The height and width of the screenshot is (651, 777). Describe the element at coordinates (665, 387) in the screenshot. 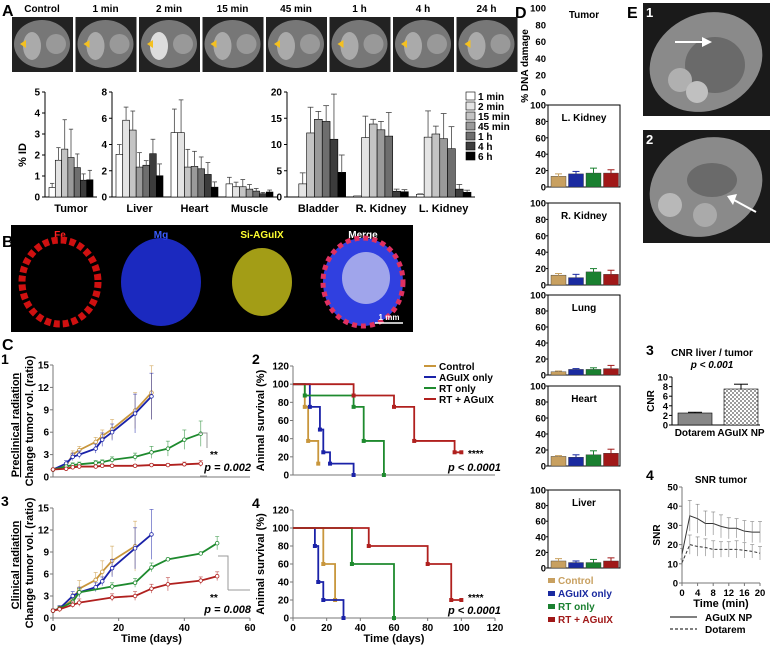

I see `y-tick-label: 8` at that location.